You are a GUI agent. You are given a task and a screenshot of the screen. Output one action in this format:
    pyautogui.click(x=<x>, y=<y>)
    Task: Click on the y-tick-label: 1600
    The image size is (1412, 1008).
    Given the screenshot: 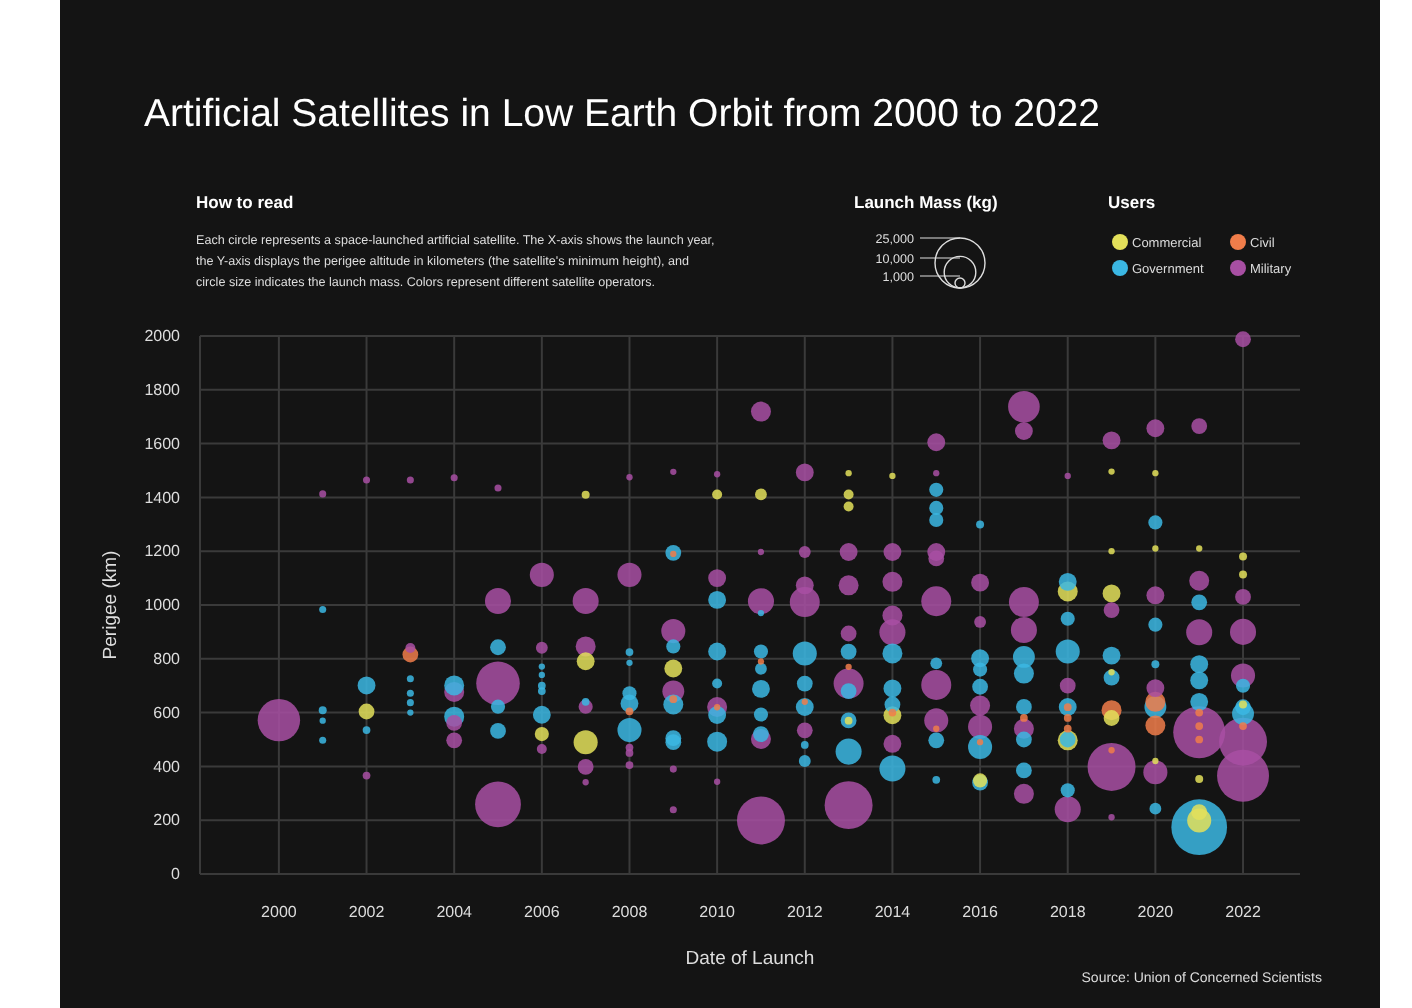 What is the action you would take?
    pyautogui.click(x=163, y=443)
    